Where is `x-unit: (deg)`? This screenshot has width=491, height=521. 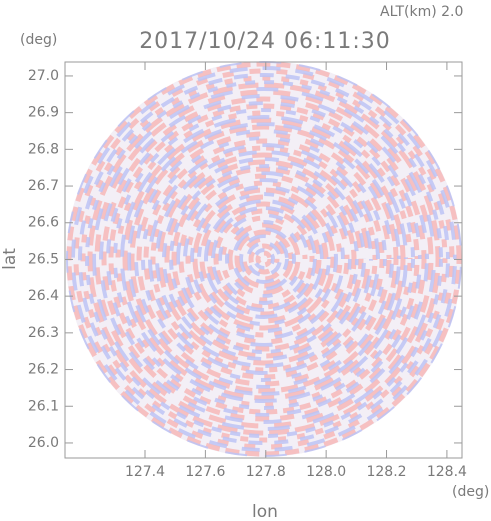 x-unit: (deg) is located at coordinates (470, 492).